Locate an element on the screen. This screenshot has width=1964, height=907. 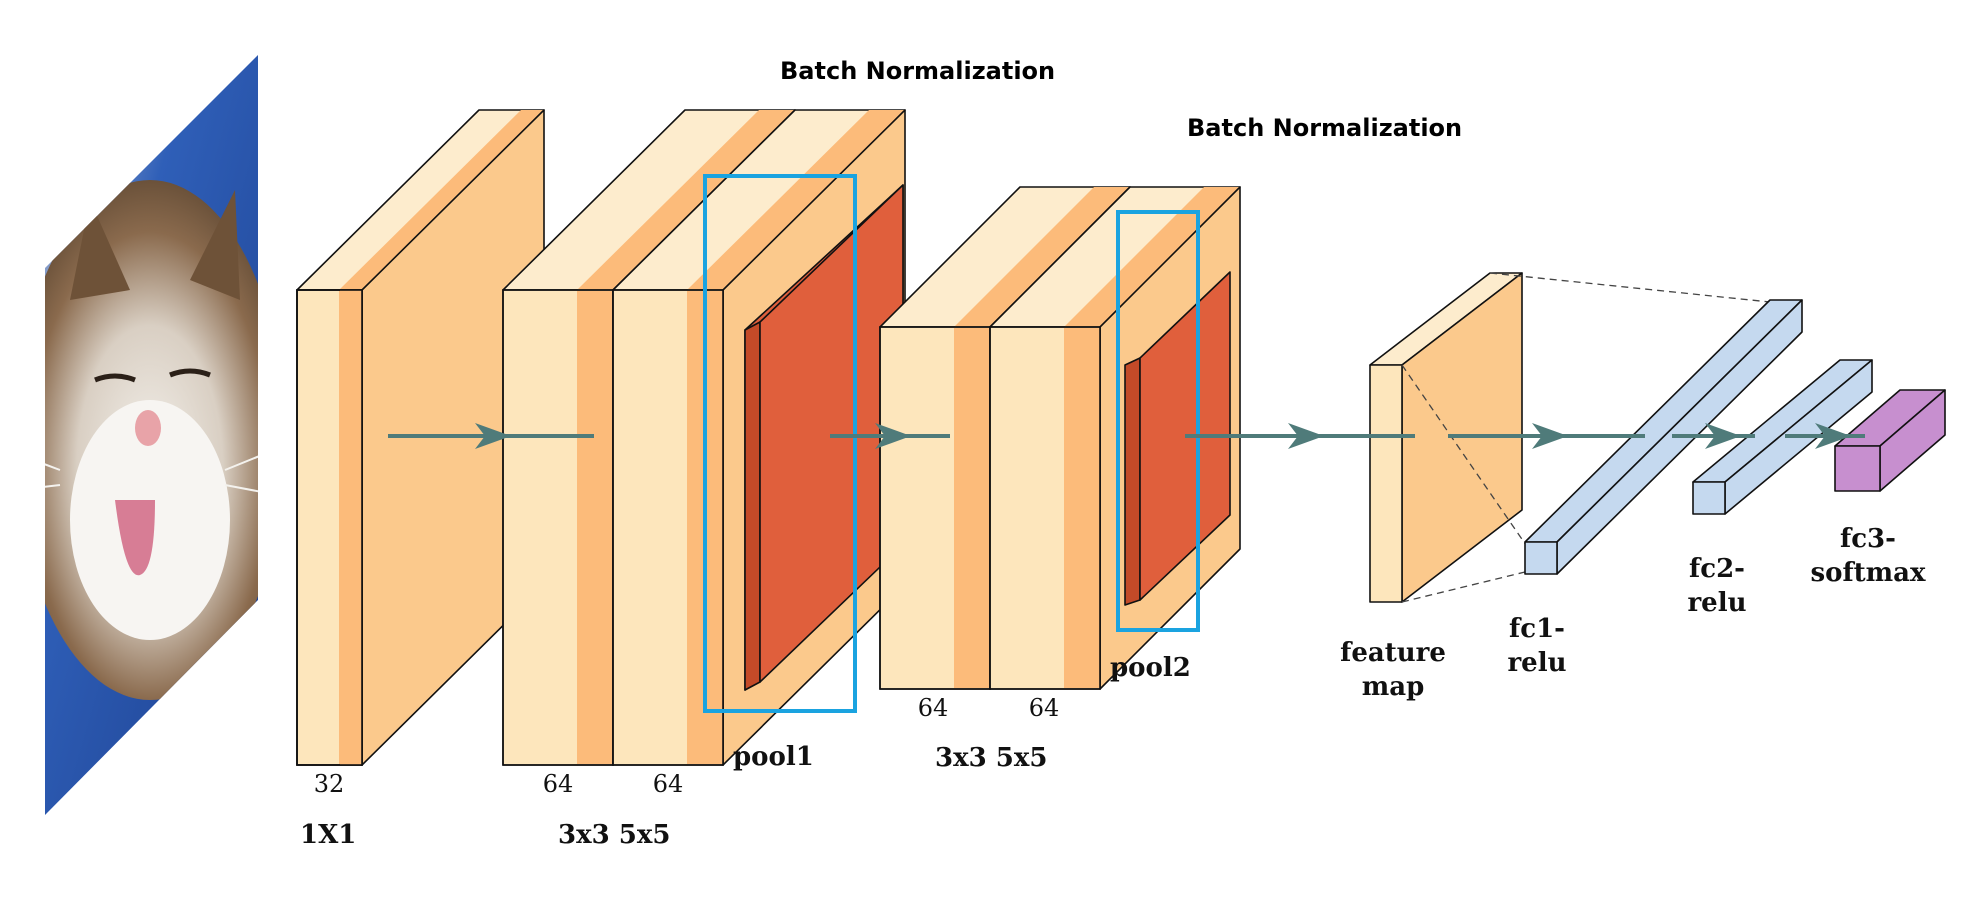
conv3-block-b-front-stripe is located at coordinates (1082, 508).